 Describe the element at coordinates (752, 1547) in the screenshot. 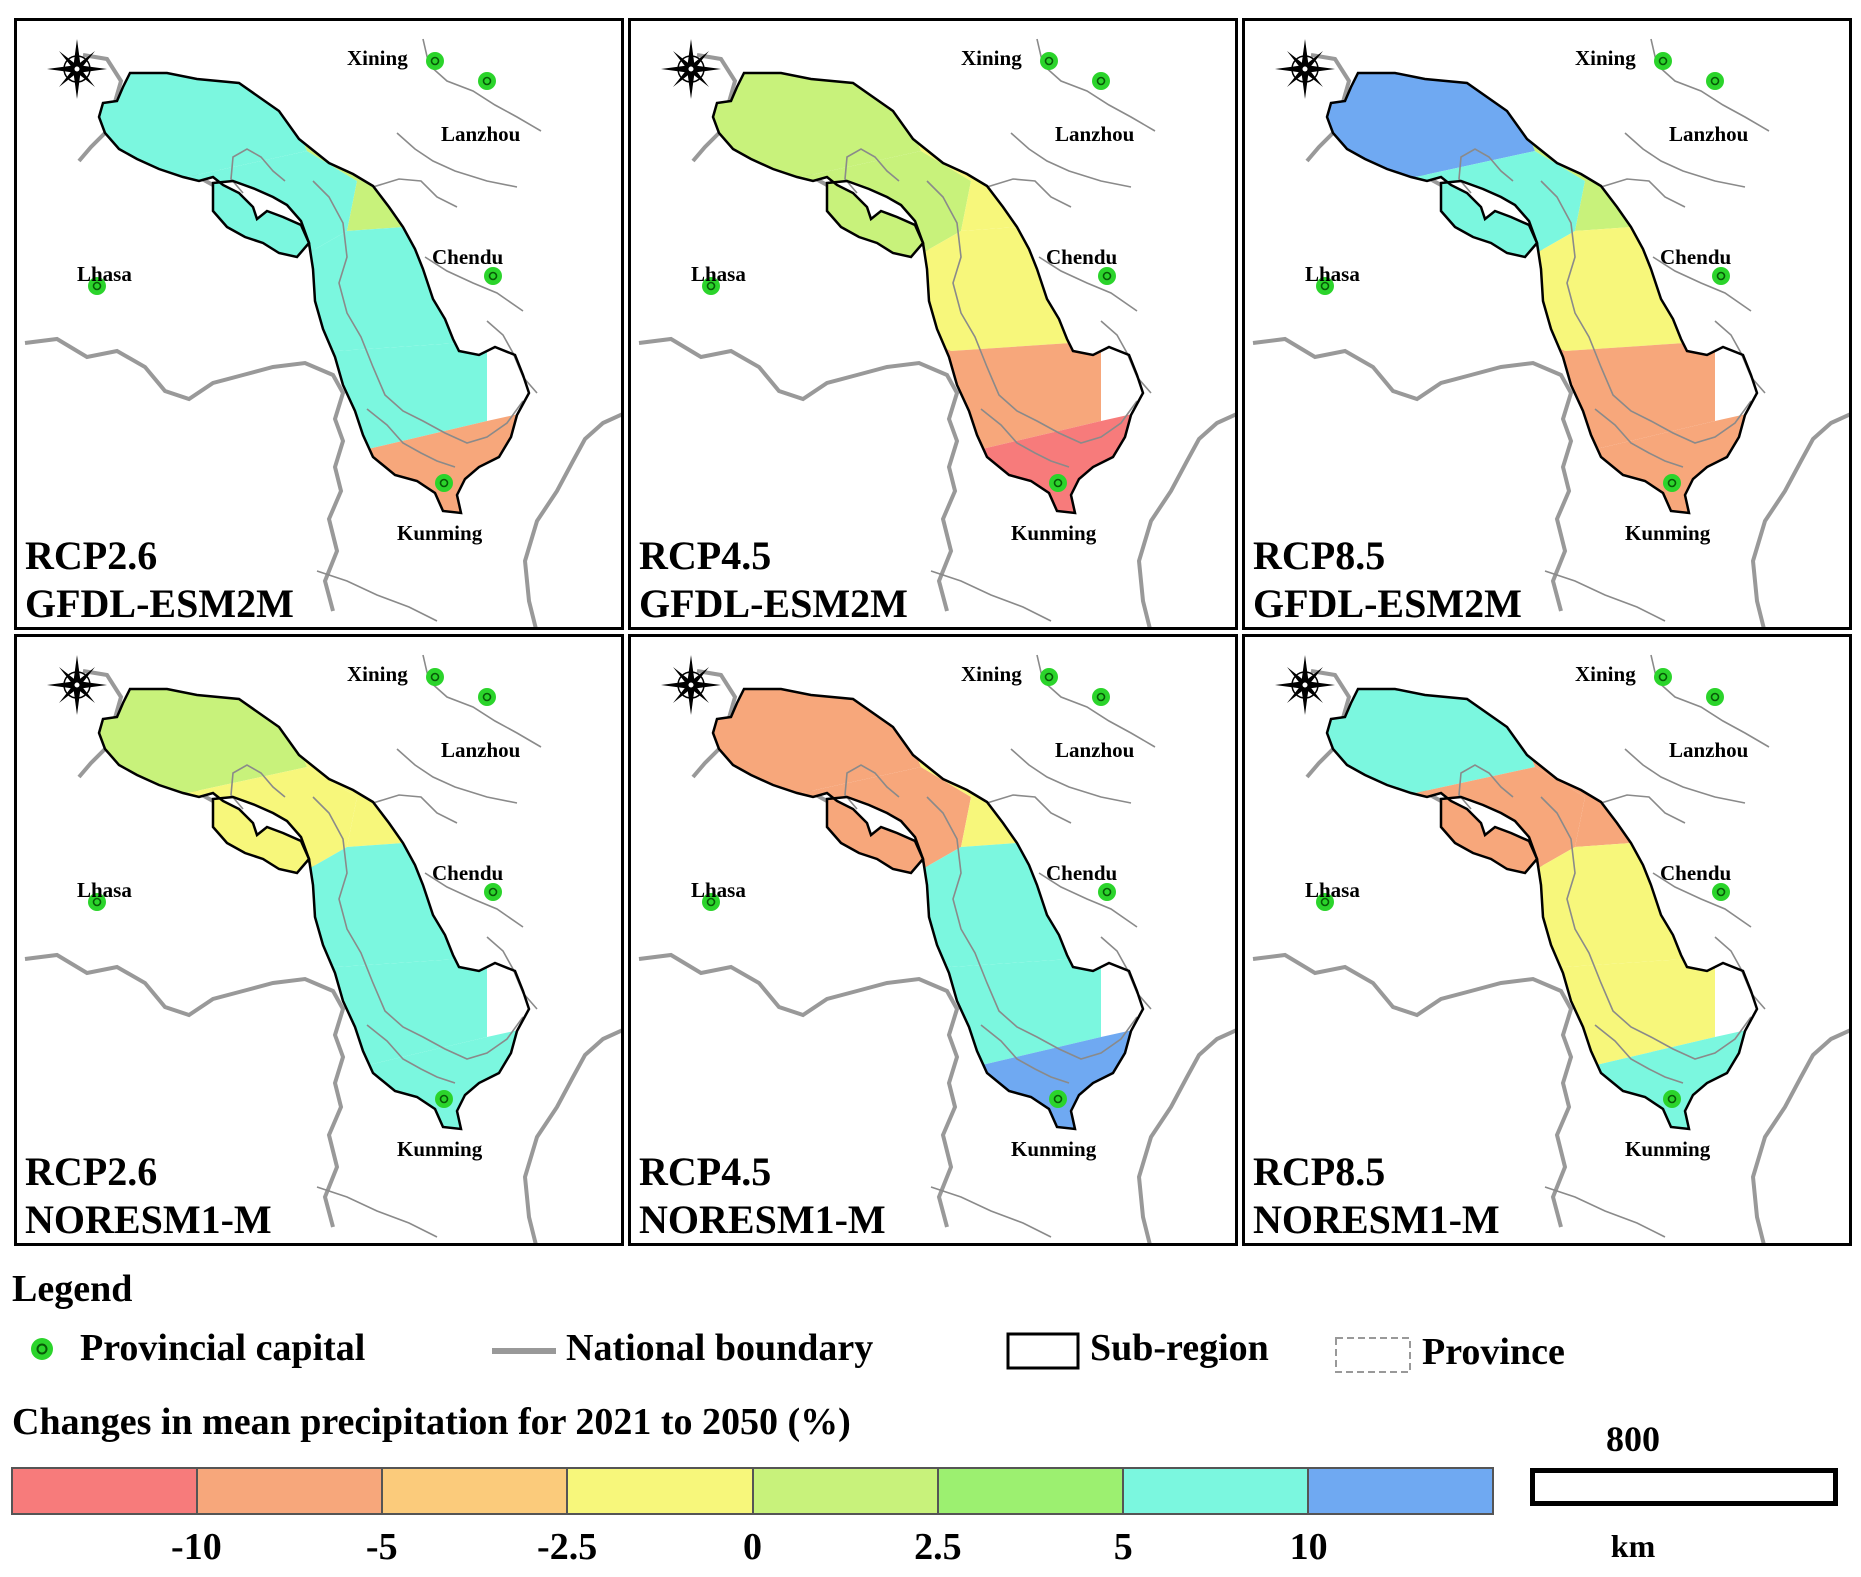

I see `colorbar-tick-label: 0` at that location.